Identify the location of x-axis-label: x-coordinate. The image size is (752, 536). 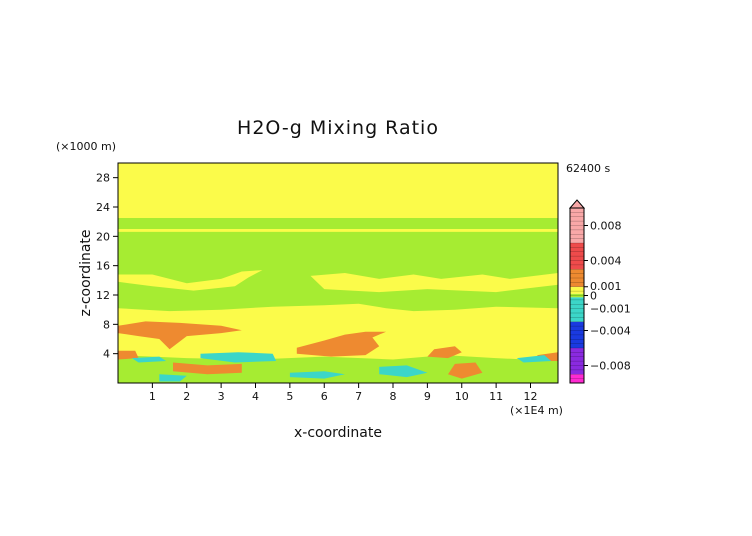
(338, 433).